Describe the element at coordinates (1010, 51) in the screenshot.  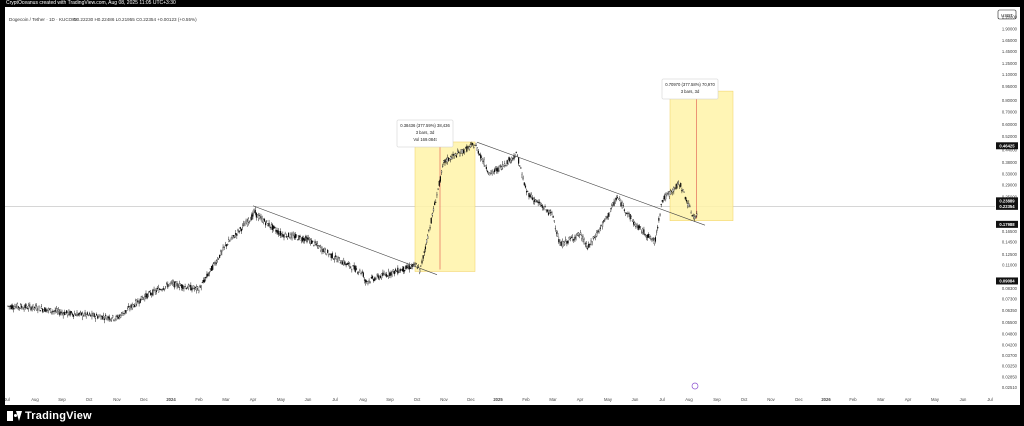
I see `y-tick-label: 1.45000` at that location.